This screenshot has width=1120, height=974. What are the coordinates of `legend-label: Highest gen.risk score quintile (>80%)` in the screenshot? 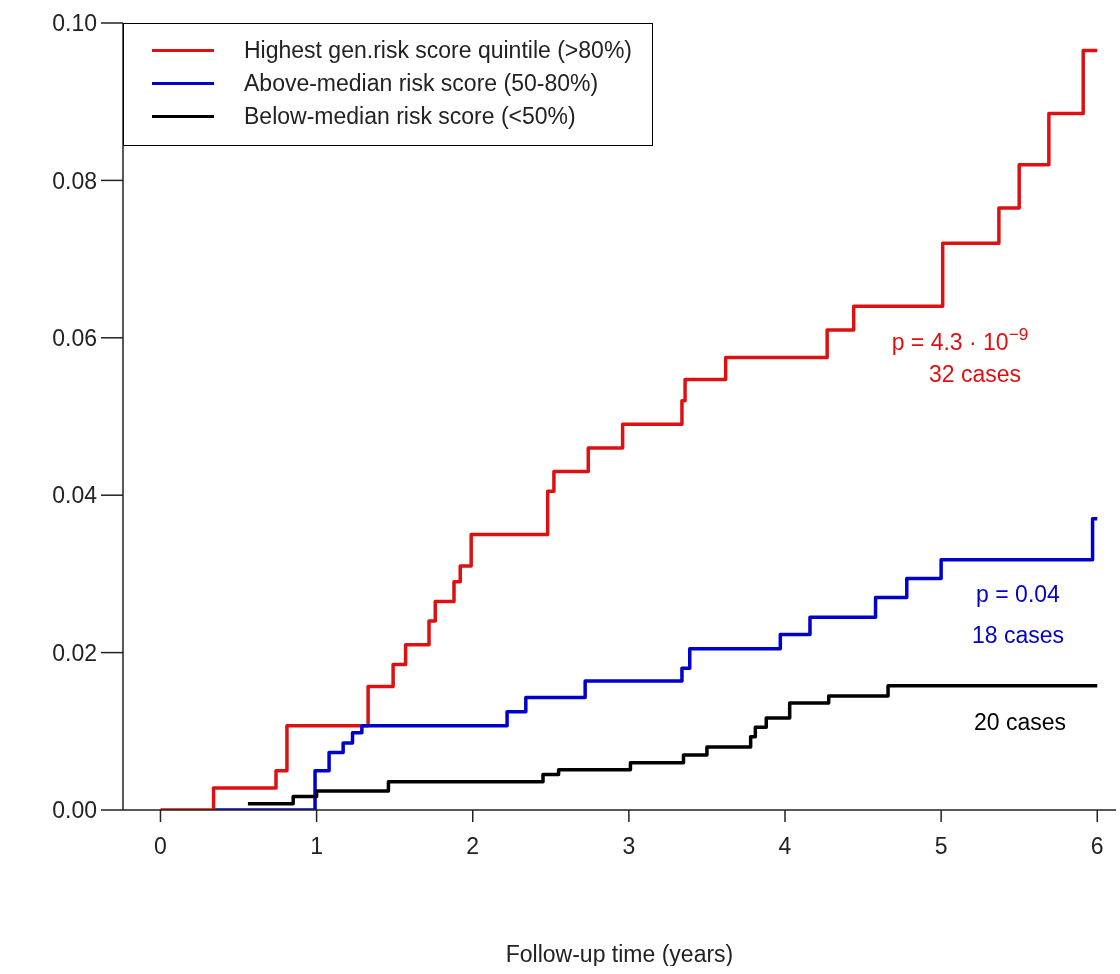 It's located at (438, 50).